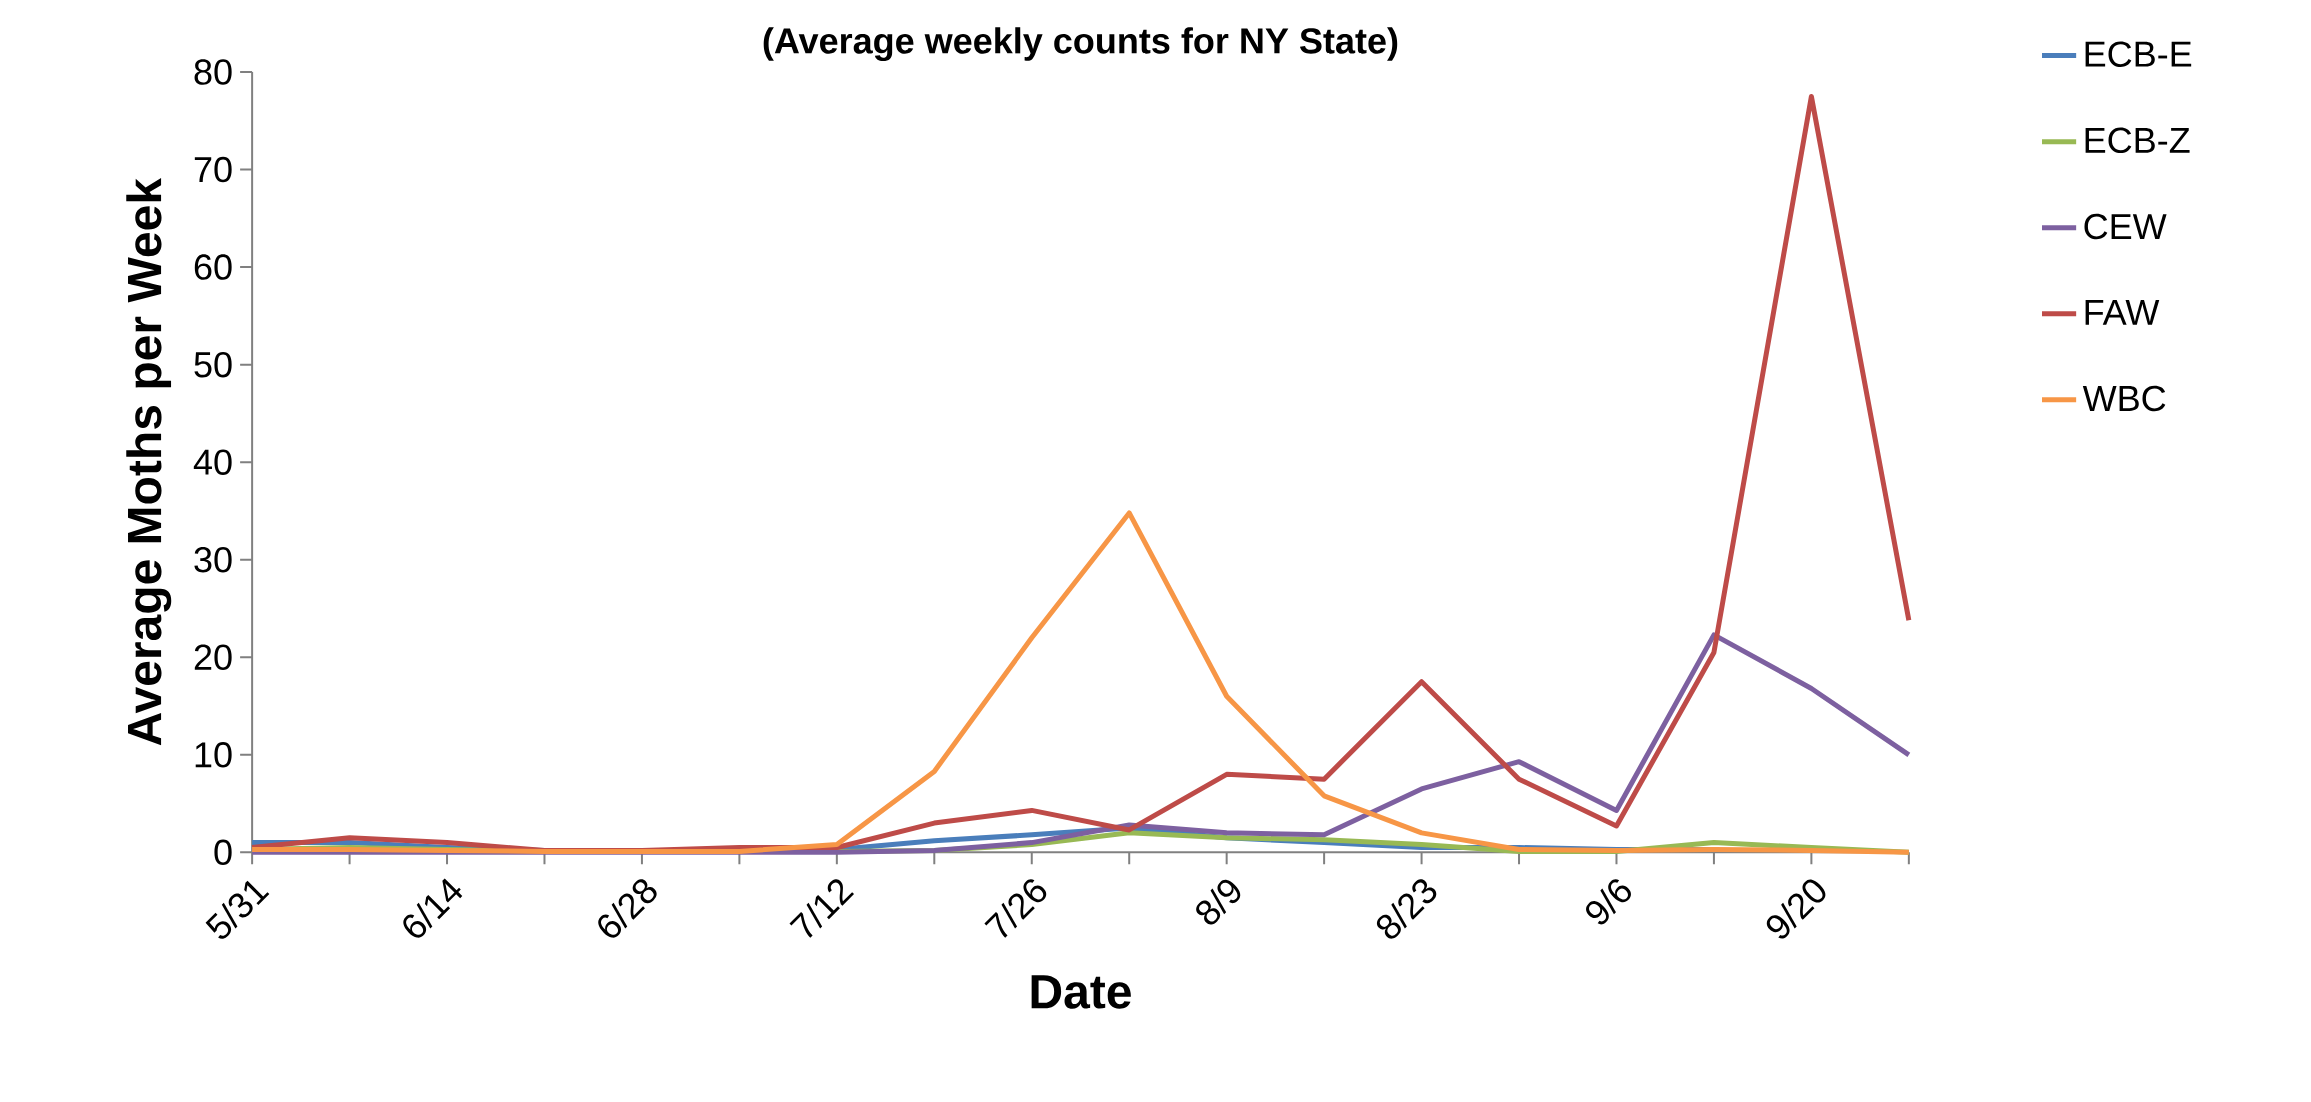  What do you see at coordinates (213, 754) in the screenshot?
I see `y-tick-label: 10` at bounding box center [213, 754].